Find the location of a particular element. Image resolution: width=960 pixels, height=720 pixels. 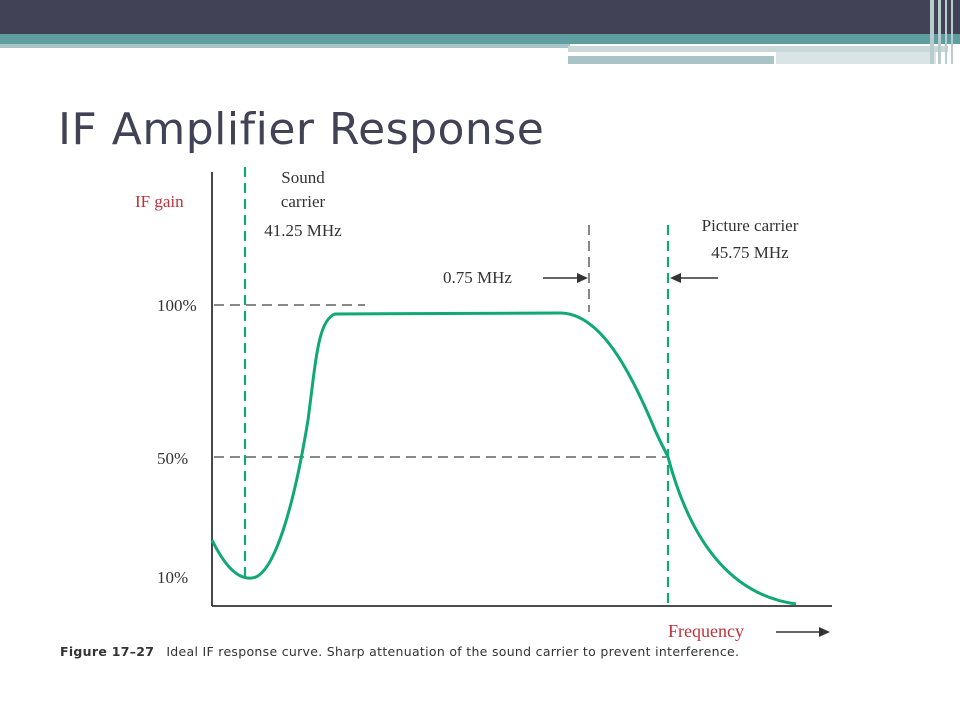

sound-carrier-label-line2: carrier is located at coordinates (303, 201).